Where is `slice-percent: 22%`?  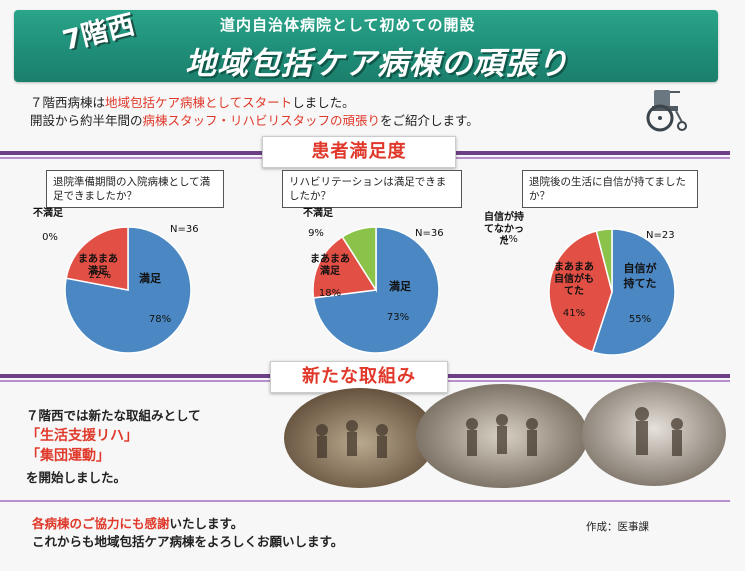 slice-percent: 22% is located at coordinates (100, 275).